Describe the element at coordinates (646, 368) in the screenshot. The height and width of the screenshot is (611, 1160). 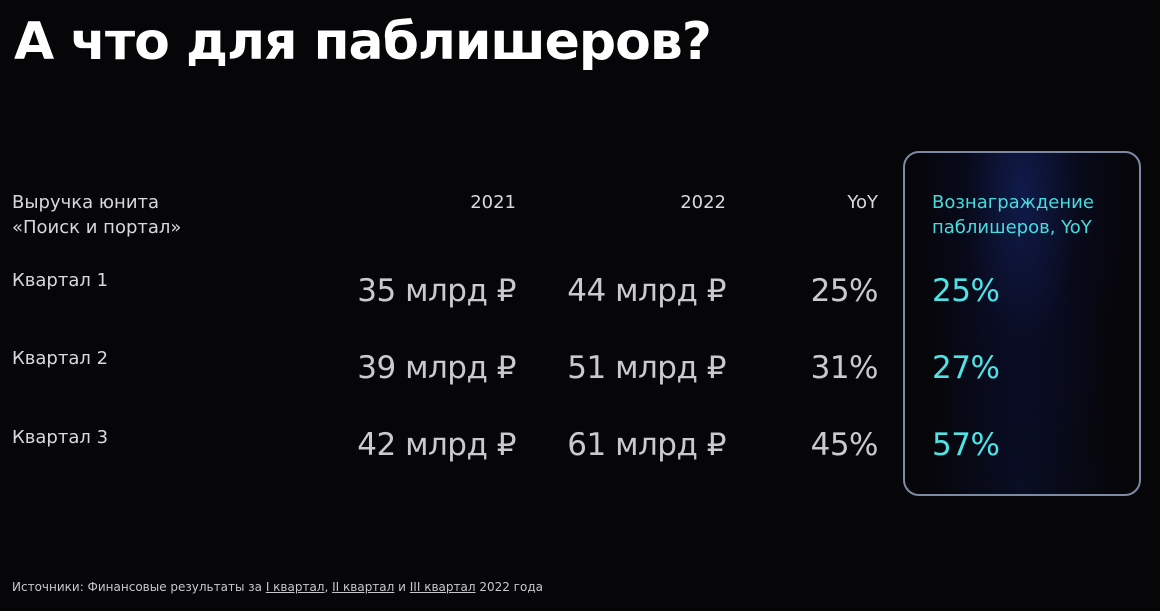
I see `cell-q2-2022: 51 млрд ₽` at that location.